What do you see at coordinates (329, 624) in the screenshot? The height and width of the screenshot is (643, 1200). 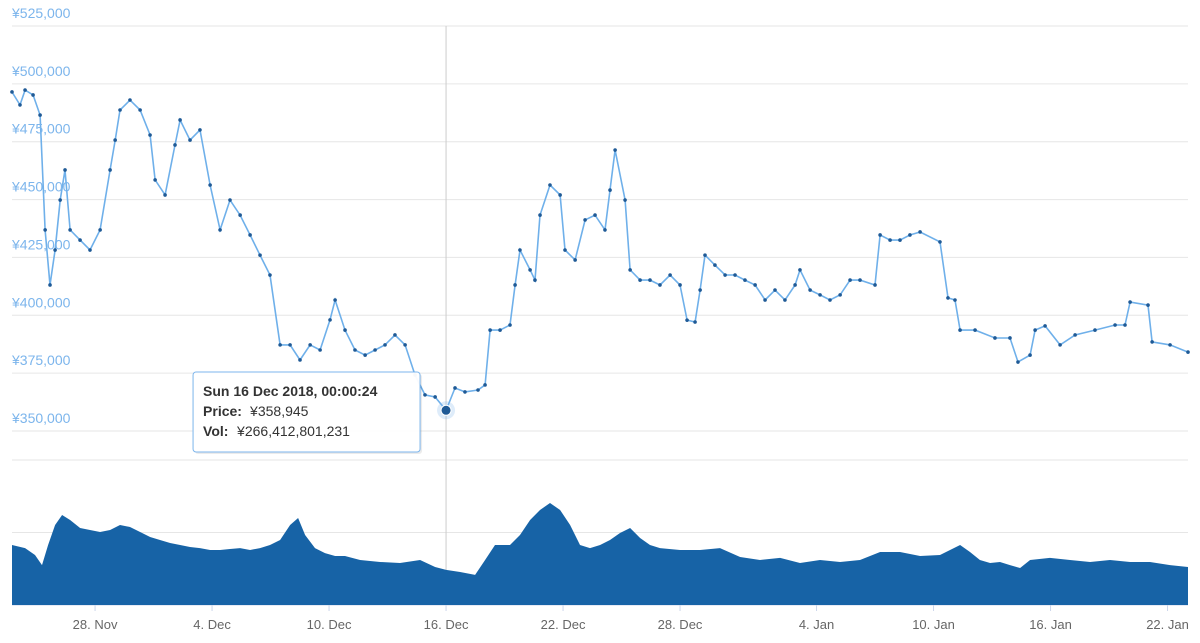 I see `x-tick-label: 10. Dec` at bounding box center [329, 624].